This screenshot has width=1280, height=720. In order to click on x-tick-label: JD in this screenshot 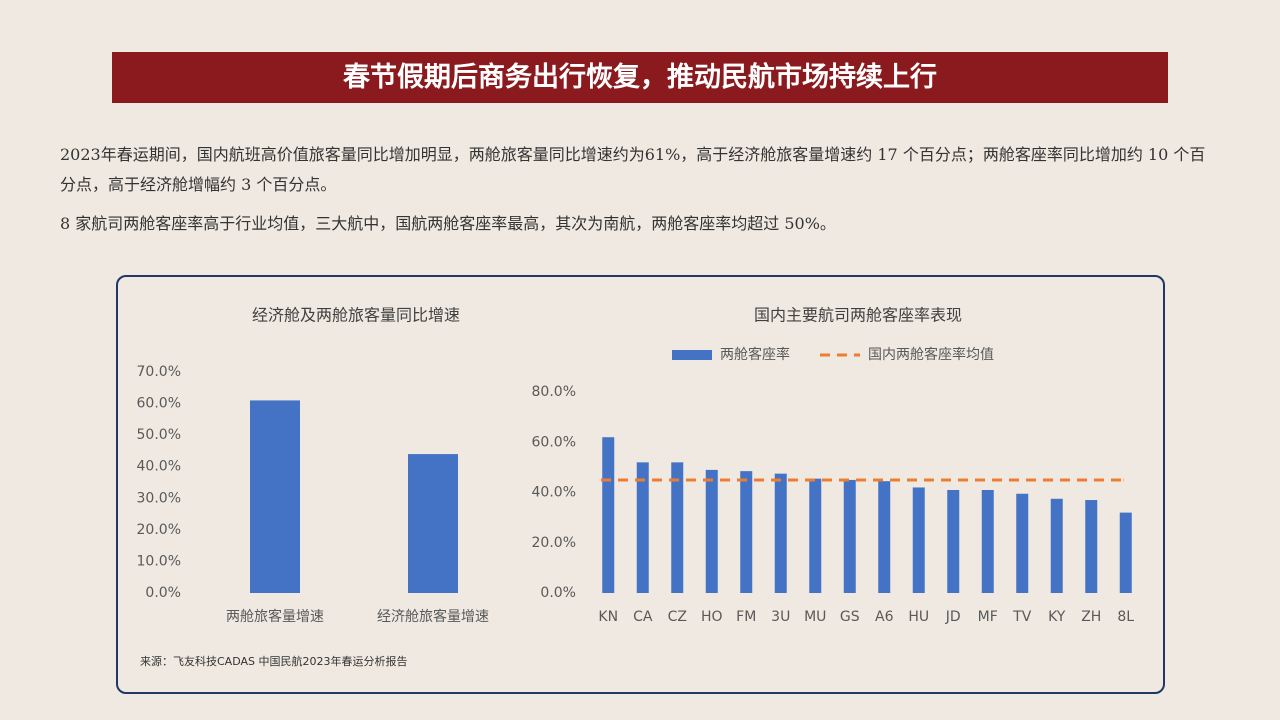, I will do `click(953, 617)`.